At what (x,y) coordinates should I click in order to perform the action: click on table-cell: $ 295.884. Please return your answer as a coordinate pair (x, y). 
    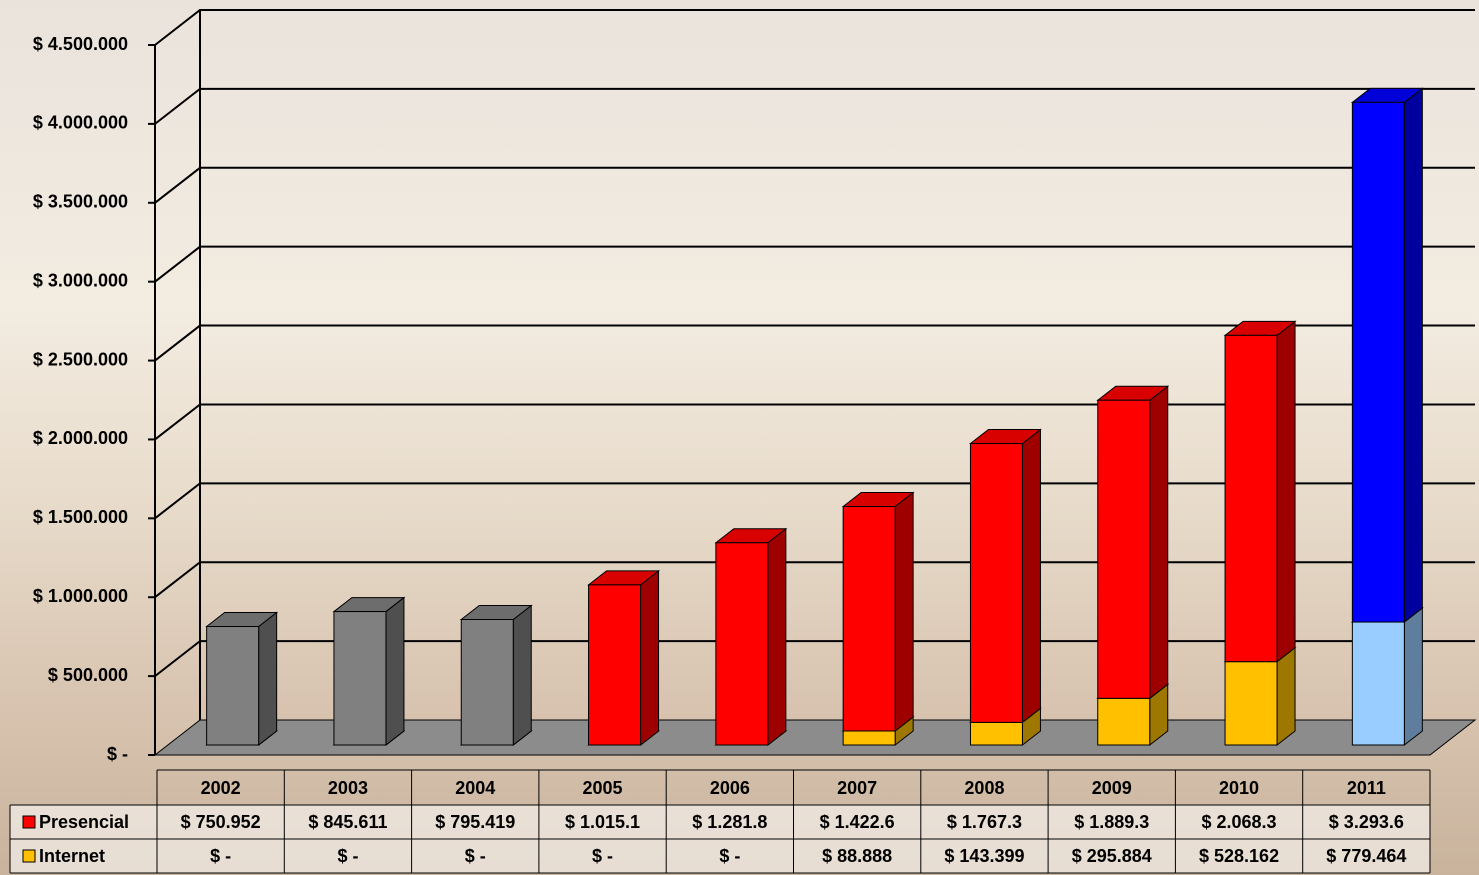
    Looking at the image, I should click on (1112, 856).